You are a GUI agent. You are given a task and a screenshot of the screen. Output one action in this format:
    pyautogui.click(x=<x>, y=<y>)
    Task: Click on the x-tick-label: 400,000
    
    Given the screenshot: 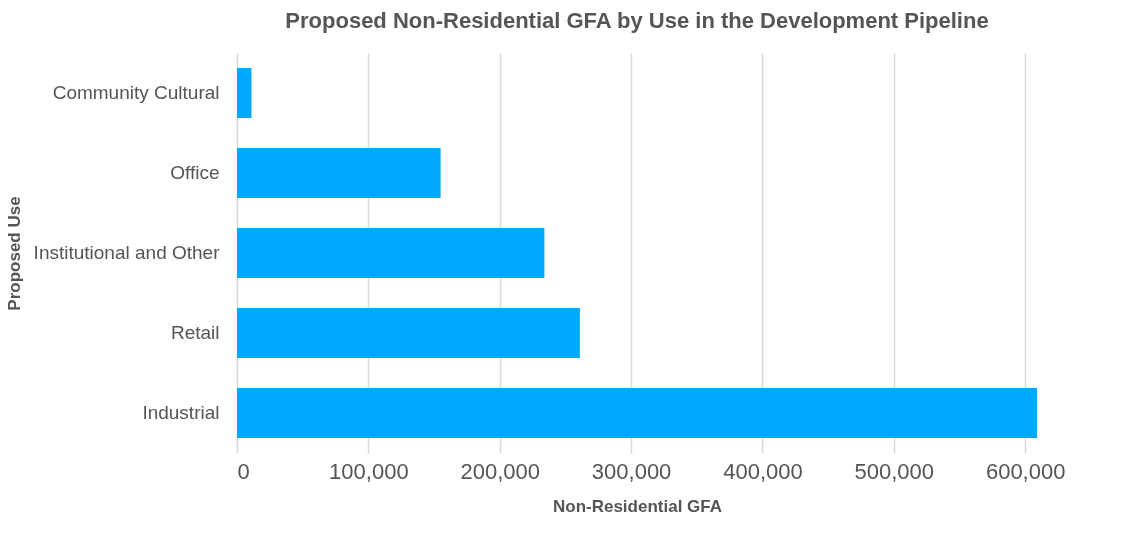 What is the action you would take?
    pyautogui.click(x=763, y=471)
    